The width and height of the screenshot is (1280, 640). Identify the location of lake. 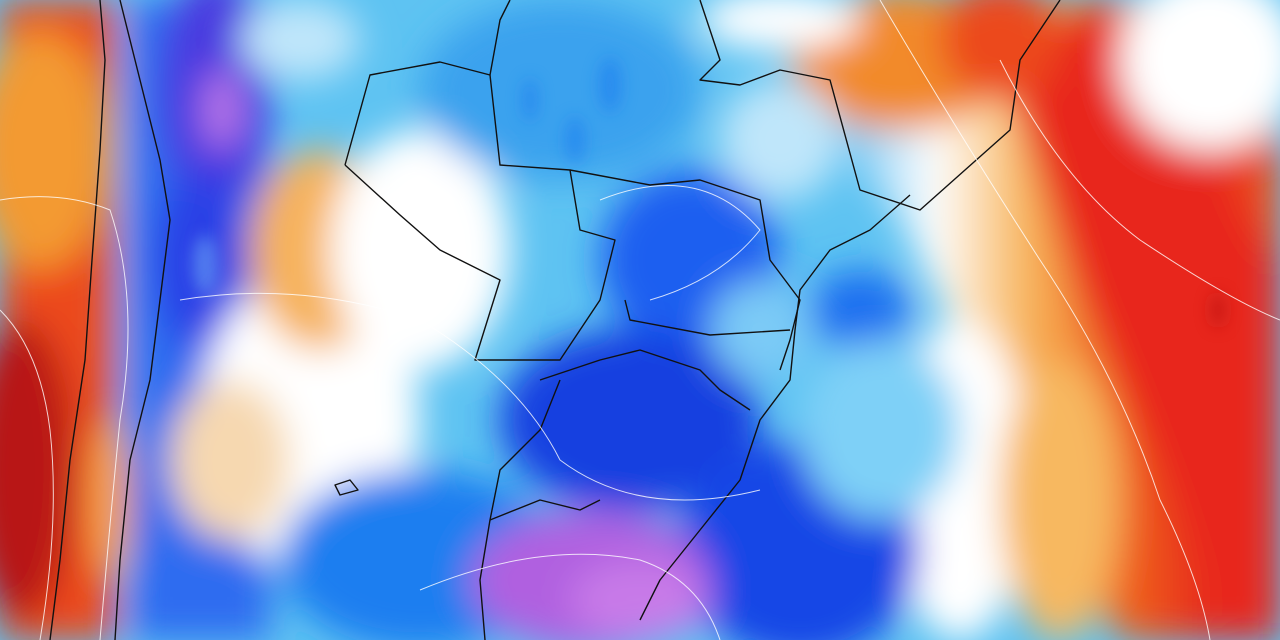
(346, 487).